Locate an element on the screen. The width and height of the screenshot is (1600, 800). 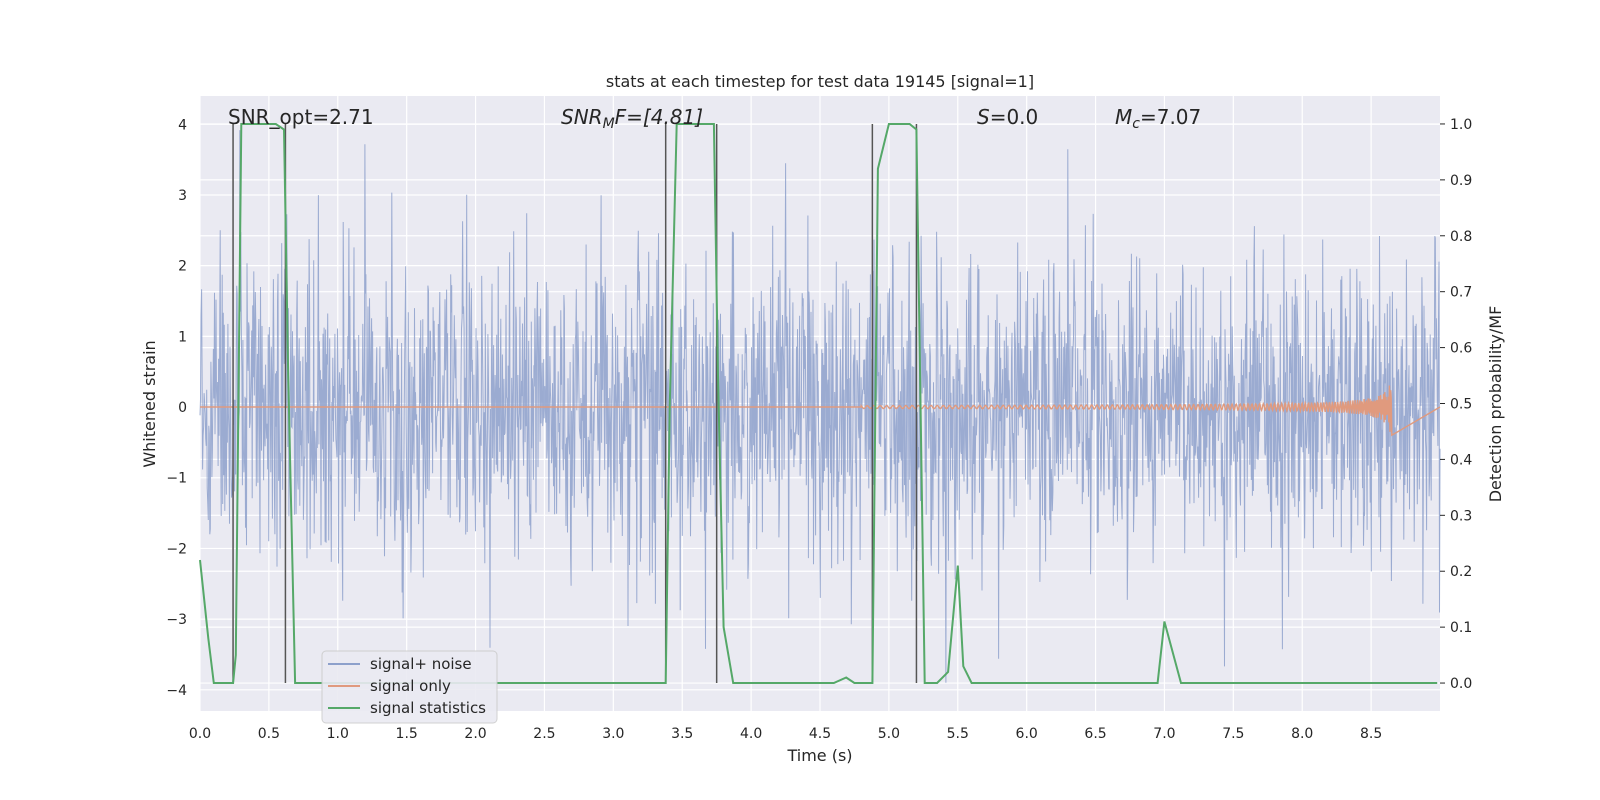
x-tick-label: 8.5 is located at coordinates (1371, 734).